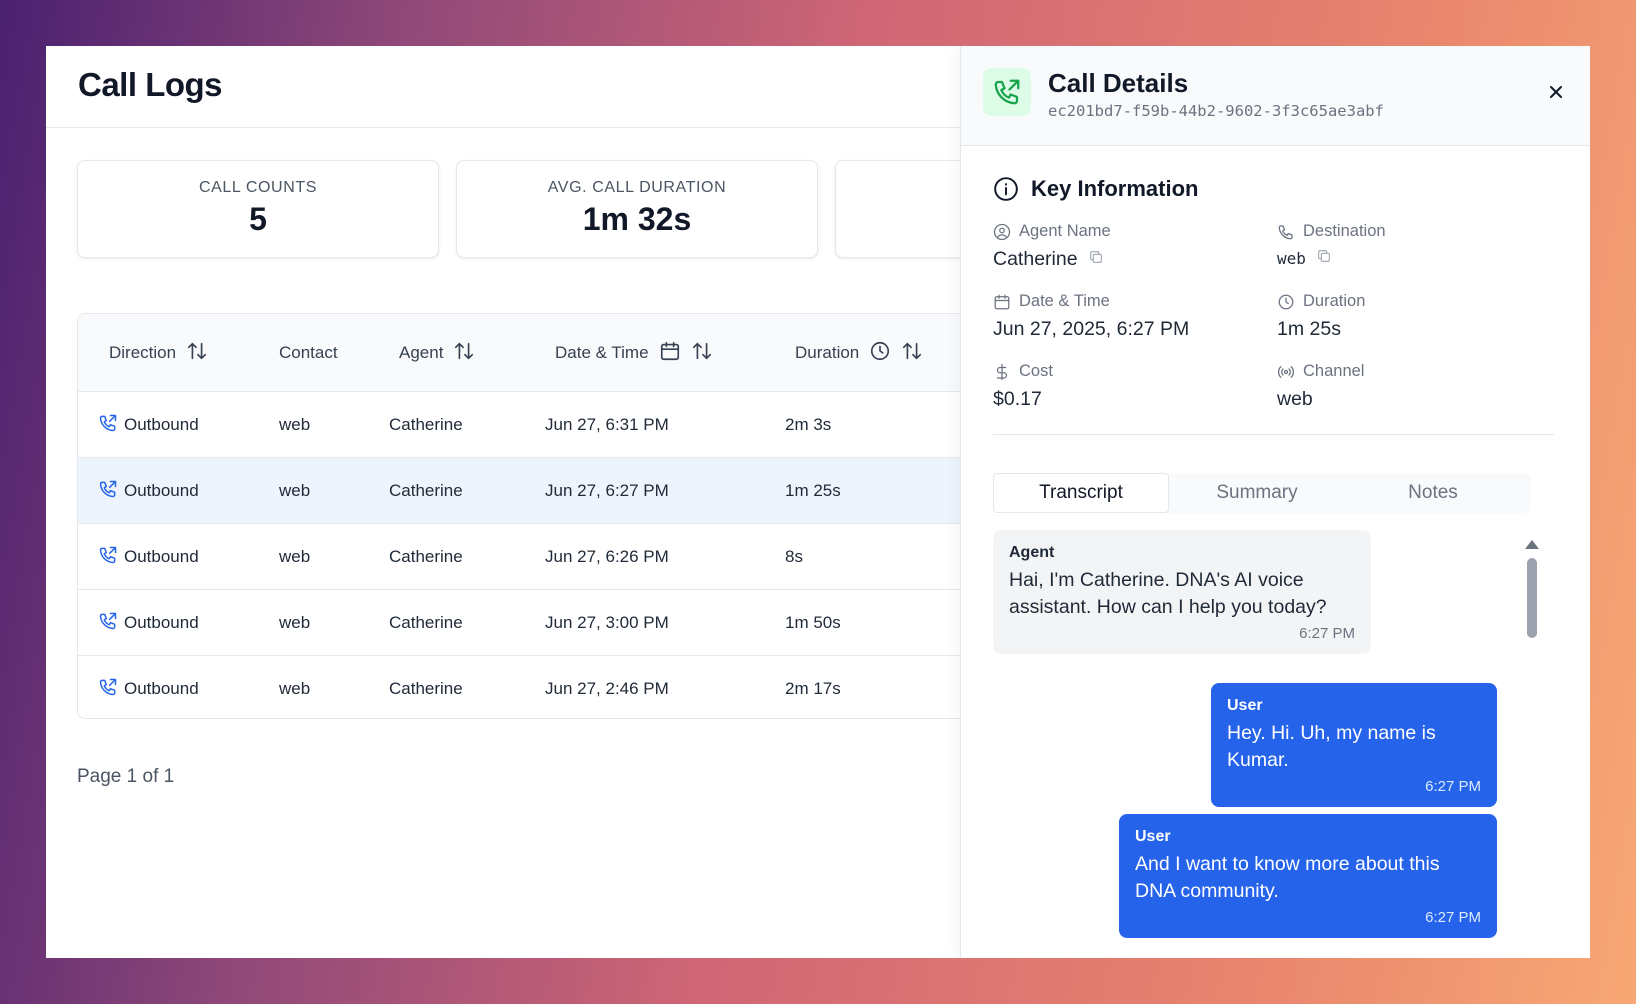  What do you see at coordinates (827, 352) in the screenshot?
I see `column-label: Duration` at bounding box center [827, 352].